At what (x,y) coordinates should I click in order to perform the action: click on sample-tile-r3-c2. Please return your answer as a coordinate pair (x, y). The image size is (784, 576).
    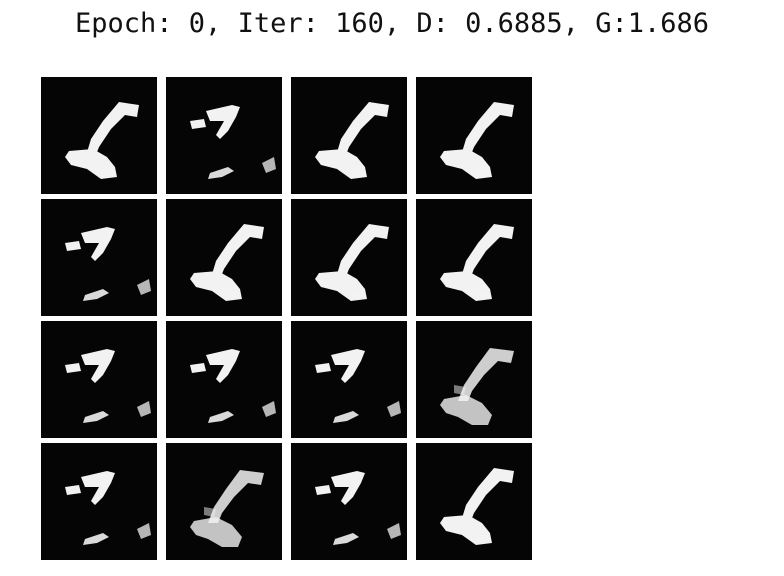
    Looking at the image, I should click on (224, 379).